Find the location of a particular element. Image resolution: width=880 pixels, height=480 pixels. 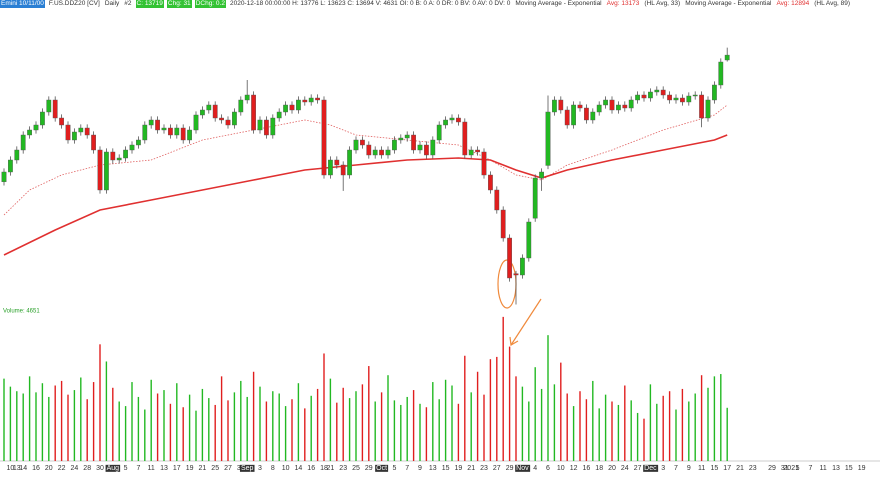

x-tick-label: 30 is located at coordinates (100, 468).